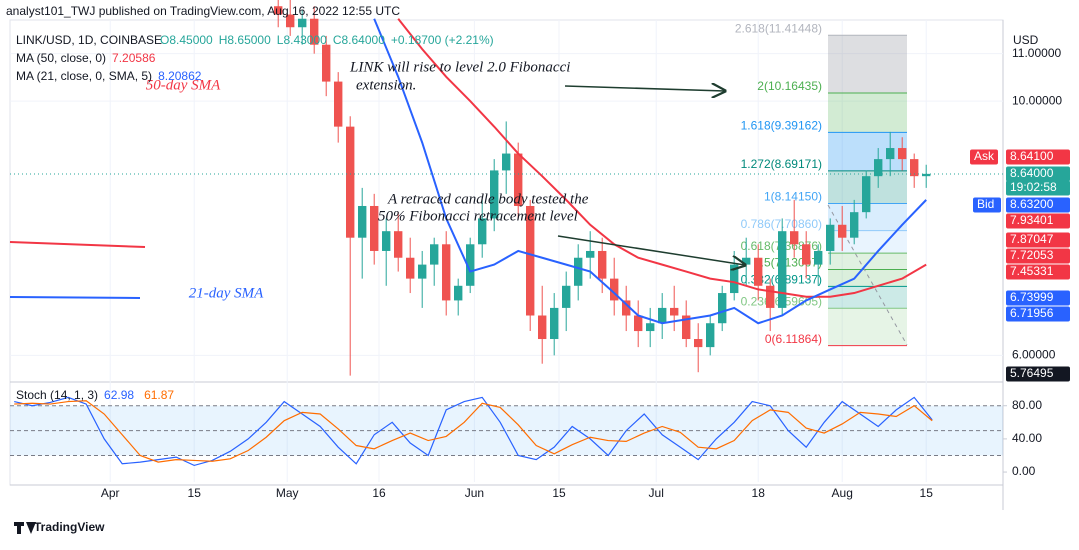 The image size is (1079, 550). Describe the element at coordinates (1026, 40) in the screenshot. I see `currency: USD` at that location.